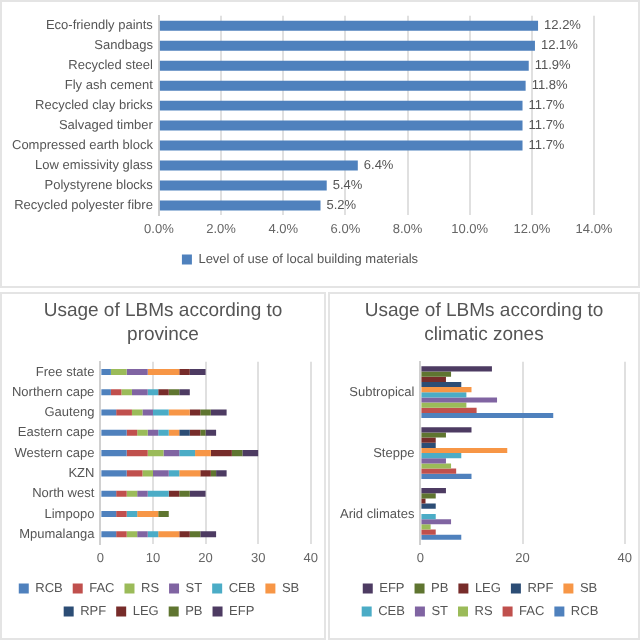 The image size is (640, 640). What do you see at coordinates (484, 323) in the screenshot?
I see `chart-title: Usage of LBMs according to climatic zones` at bounding box center [484, 323].